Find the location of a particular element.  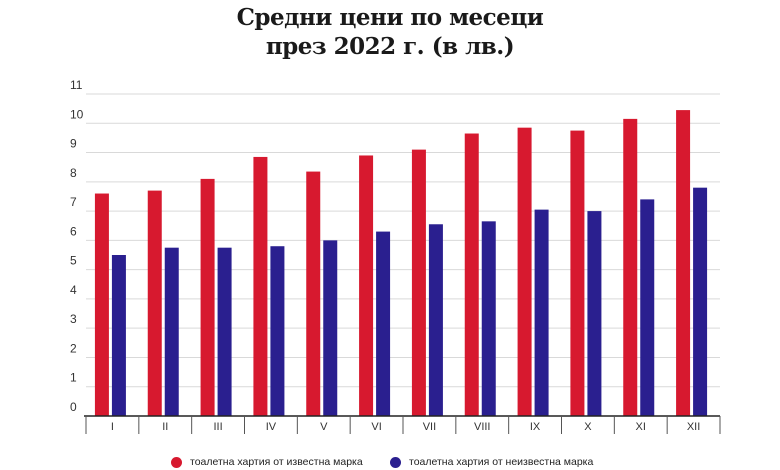

y-tick-label: 7 is located at coordinates (73, 202).